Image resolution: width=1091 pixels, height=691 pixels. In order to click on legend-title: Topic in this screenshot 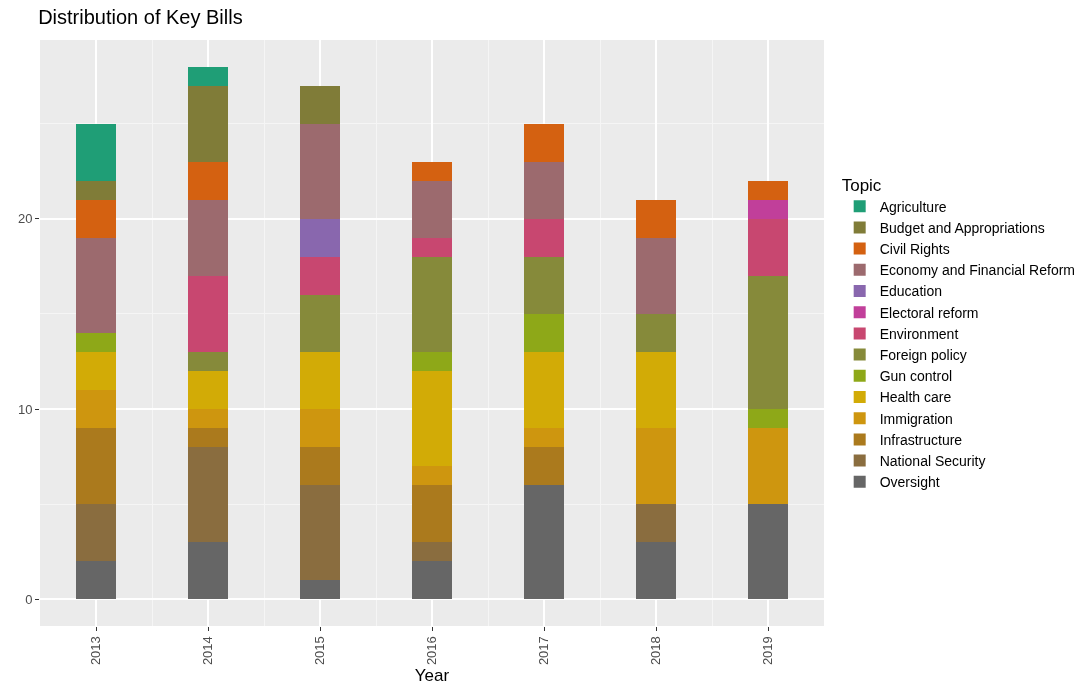, I will do `click(861, 185)`.